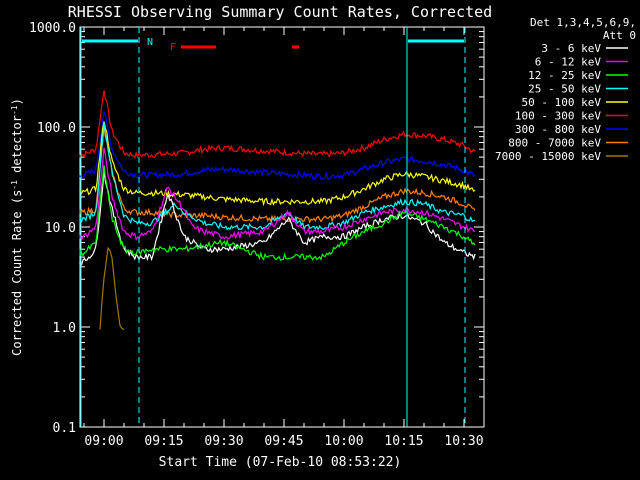 The height and width of the screenshot is (480, 640). I want to click on x-tick-label: 10:15, so click(403, 441).